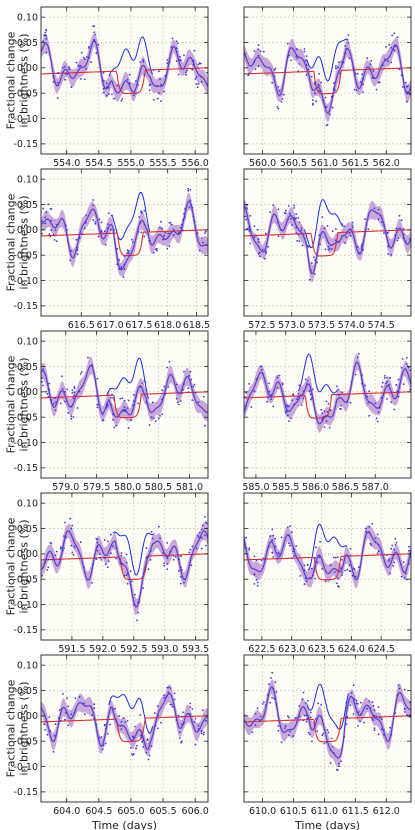  What do you see at coordinates (98, 163) in the screenshot?
I see `x-tick-label: 554.5` at bounding box center [98, 163].